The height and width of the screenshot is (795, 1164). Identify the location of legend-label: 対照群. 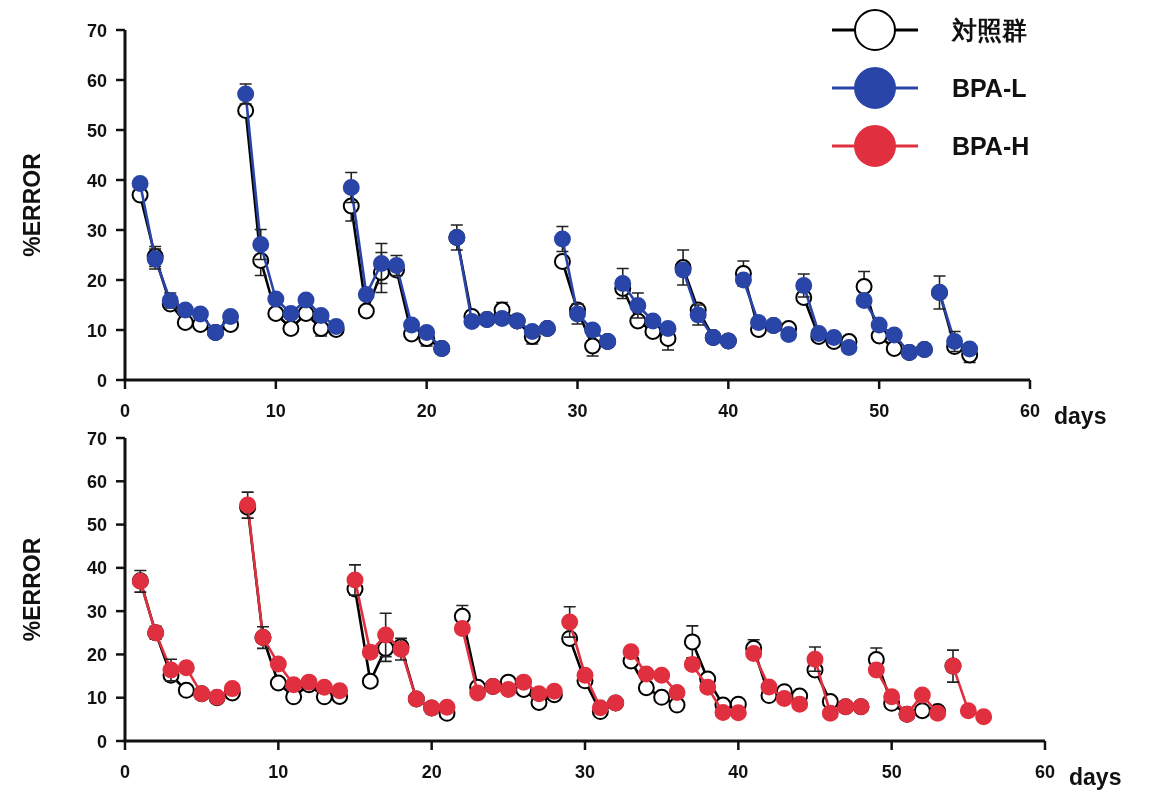
(989, 30).